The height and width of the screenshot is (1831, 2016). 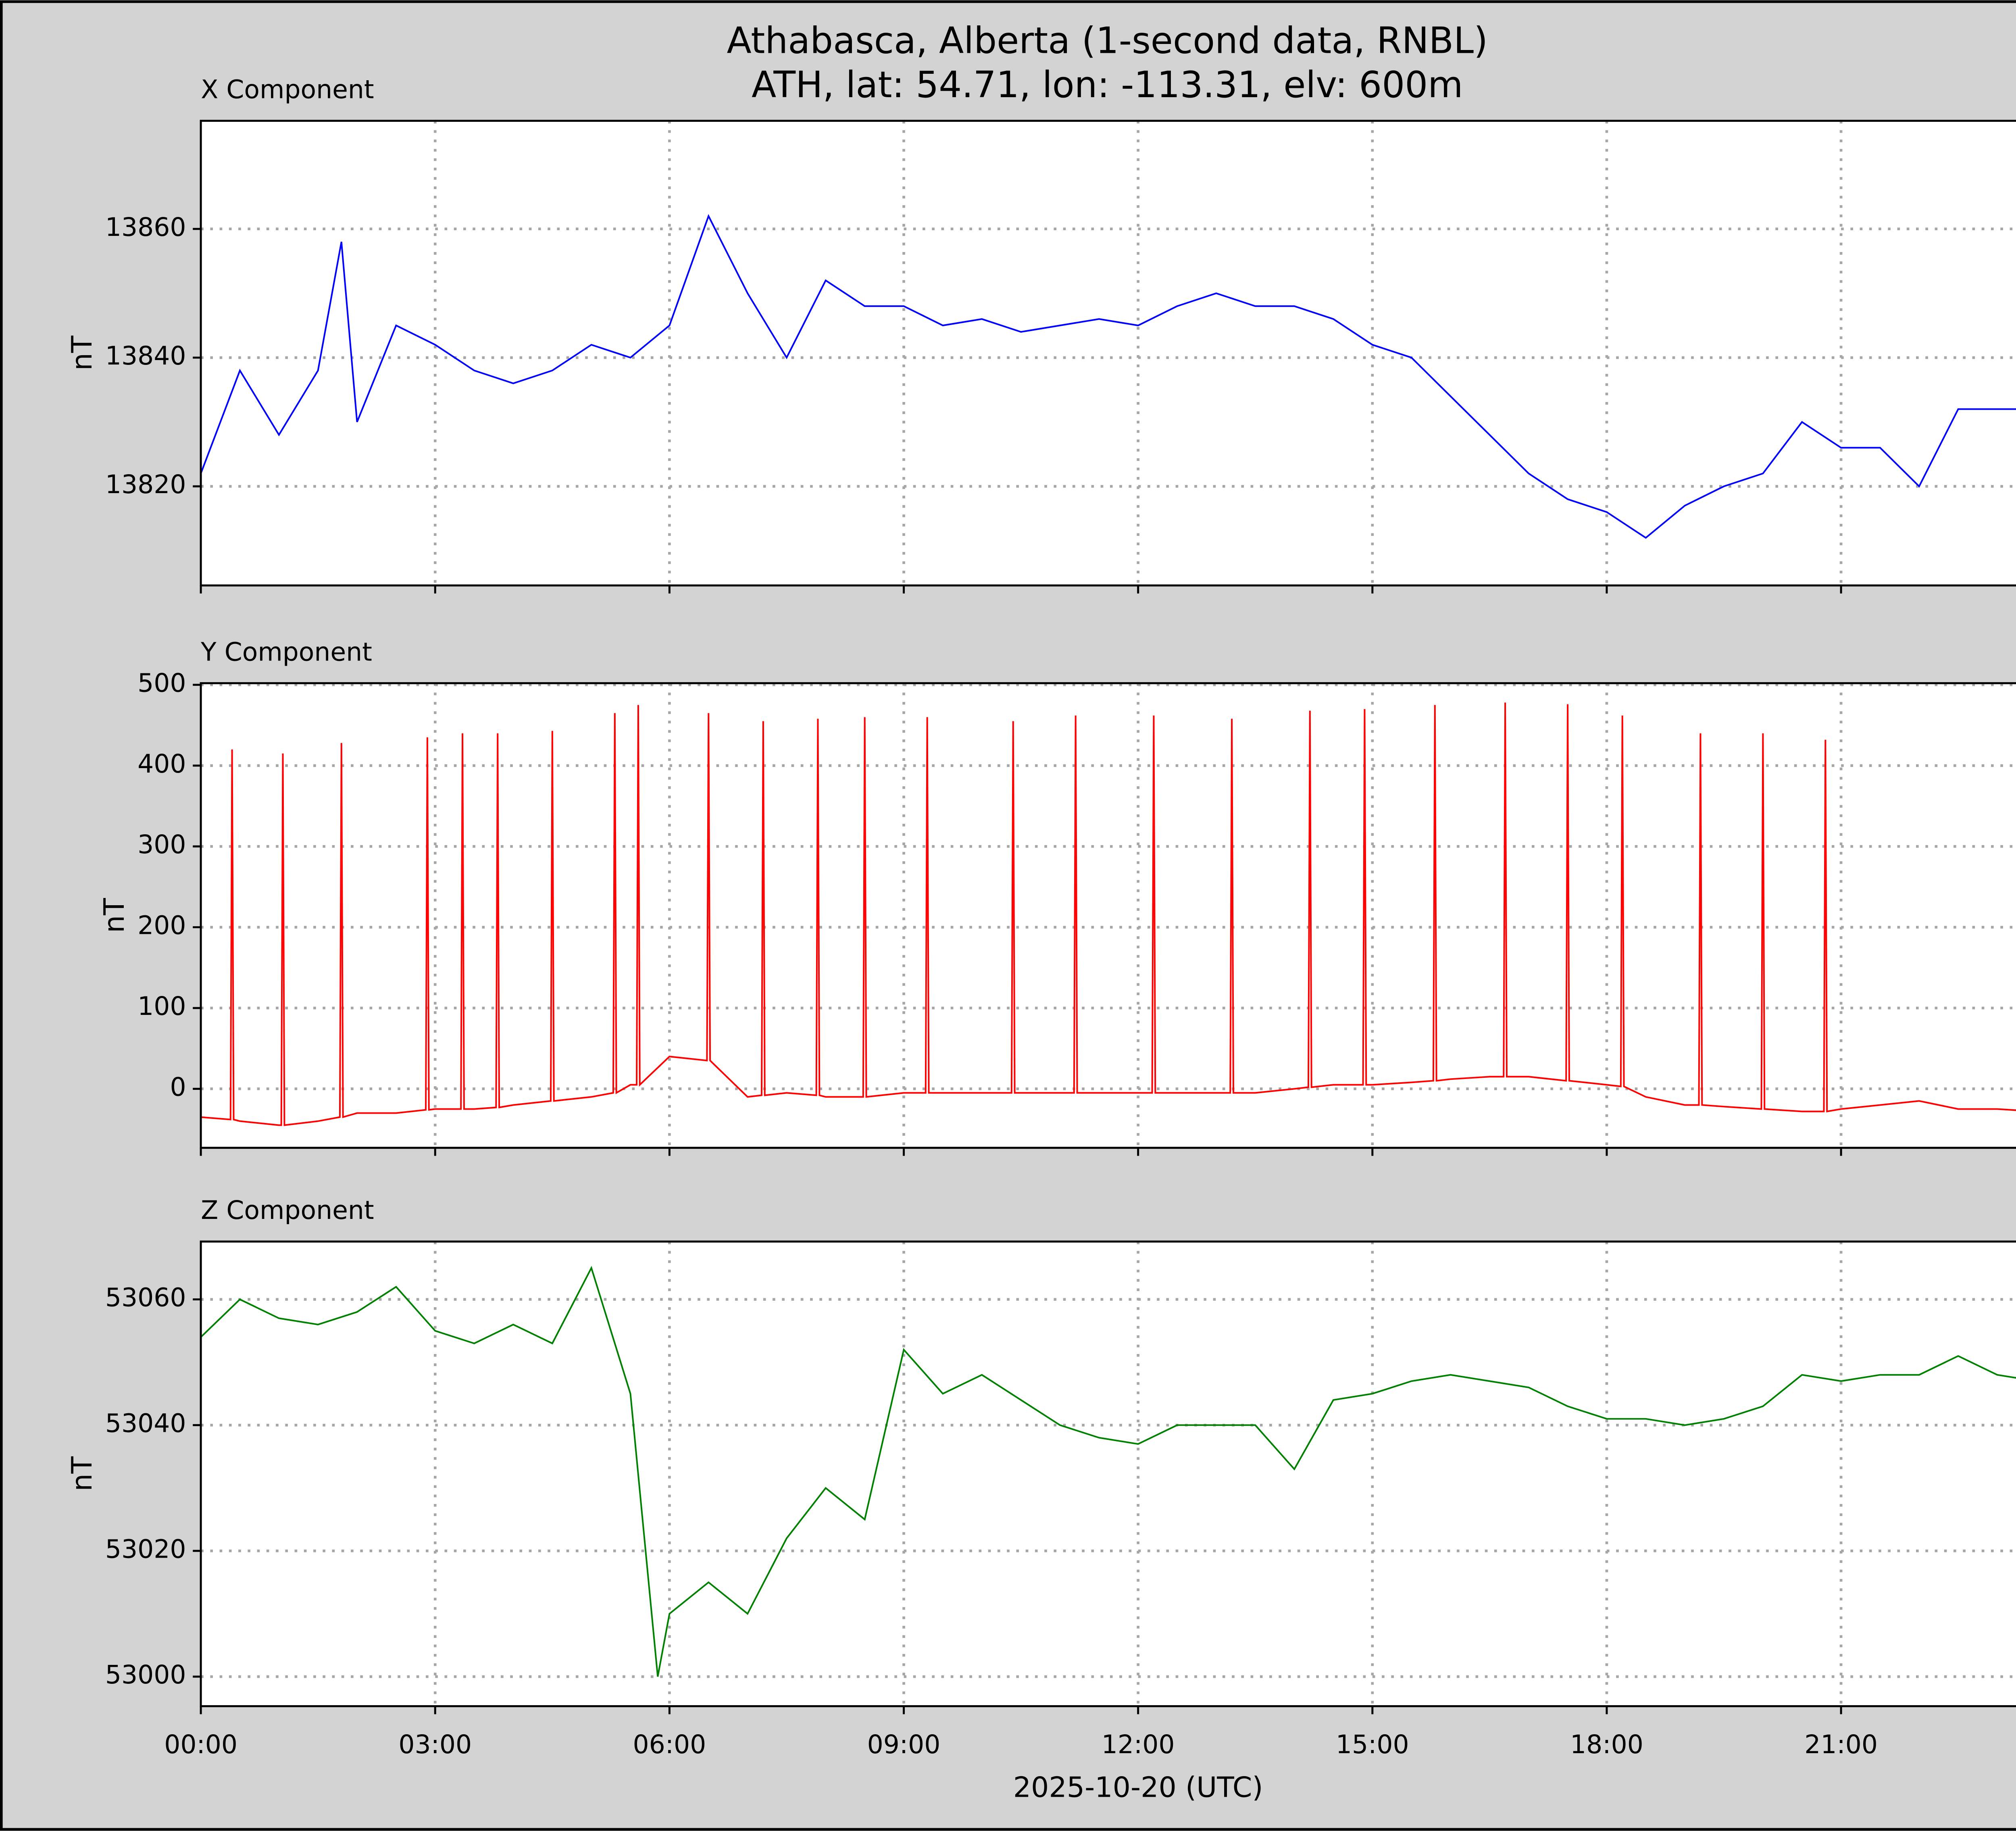 I want to click on y-tick-label: 53060, so click(x=145, y=1297).